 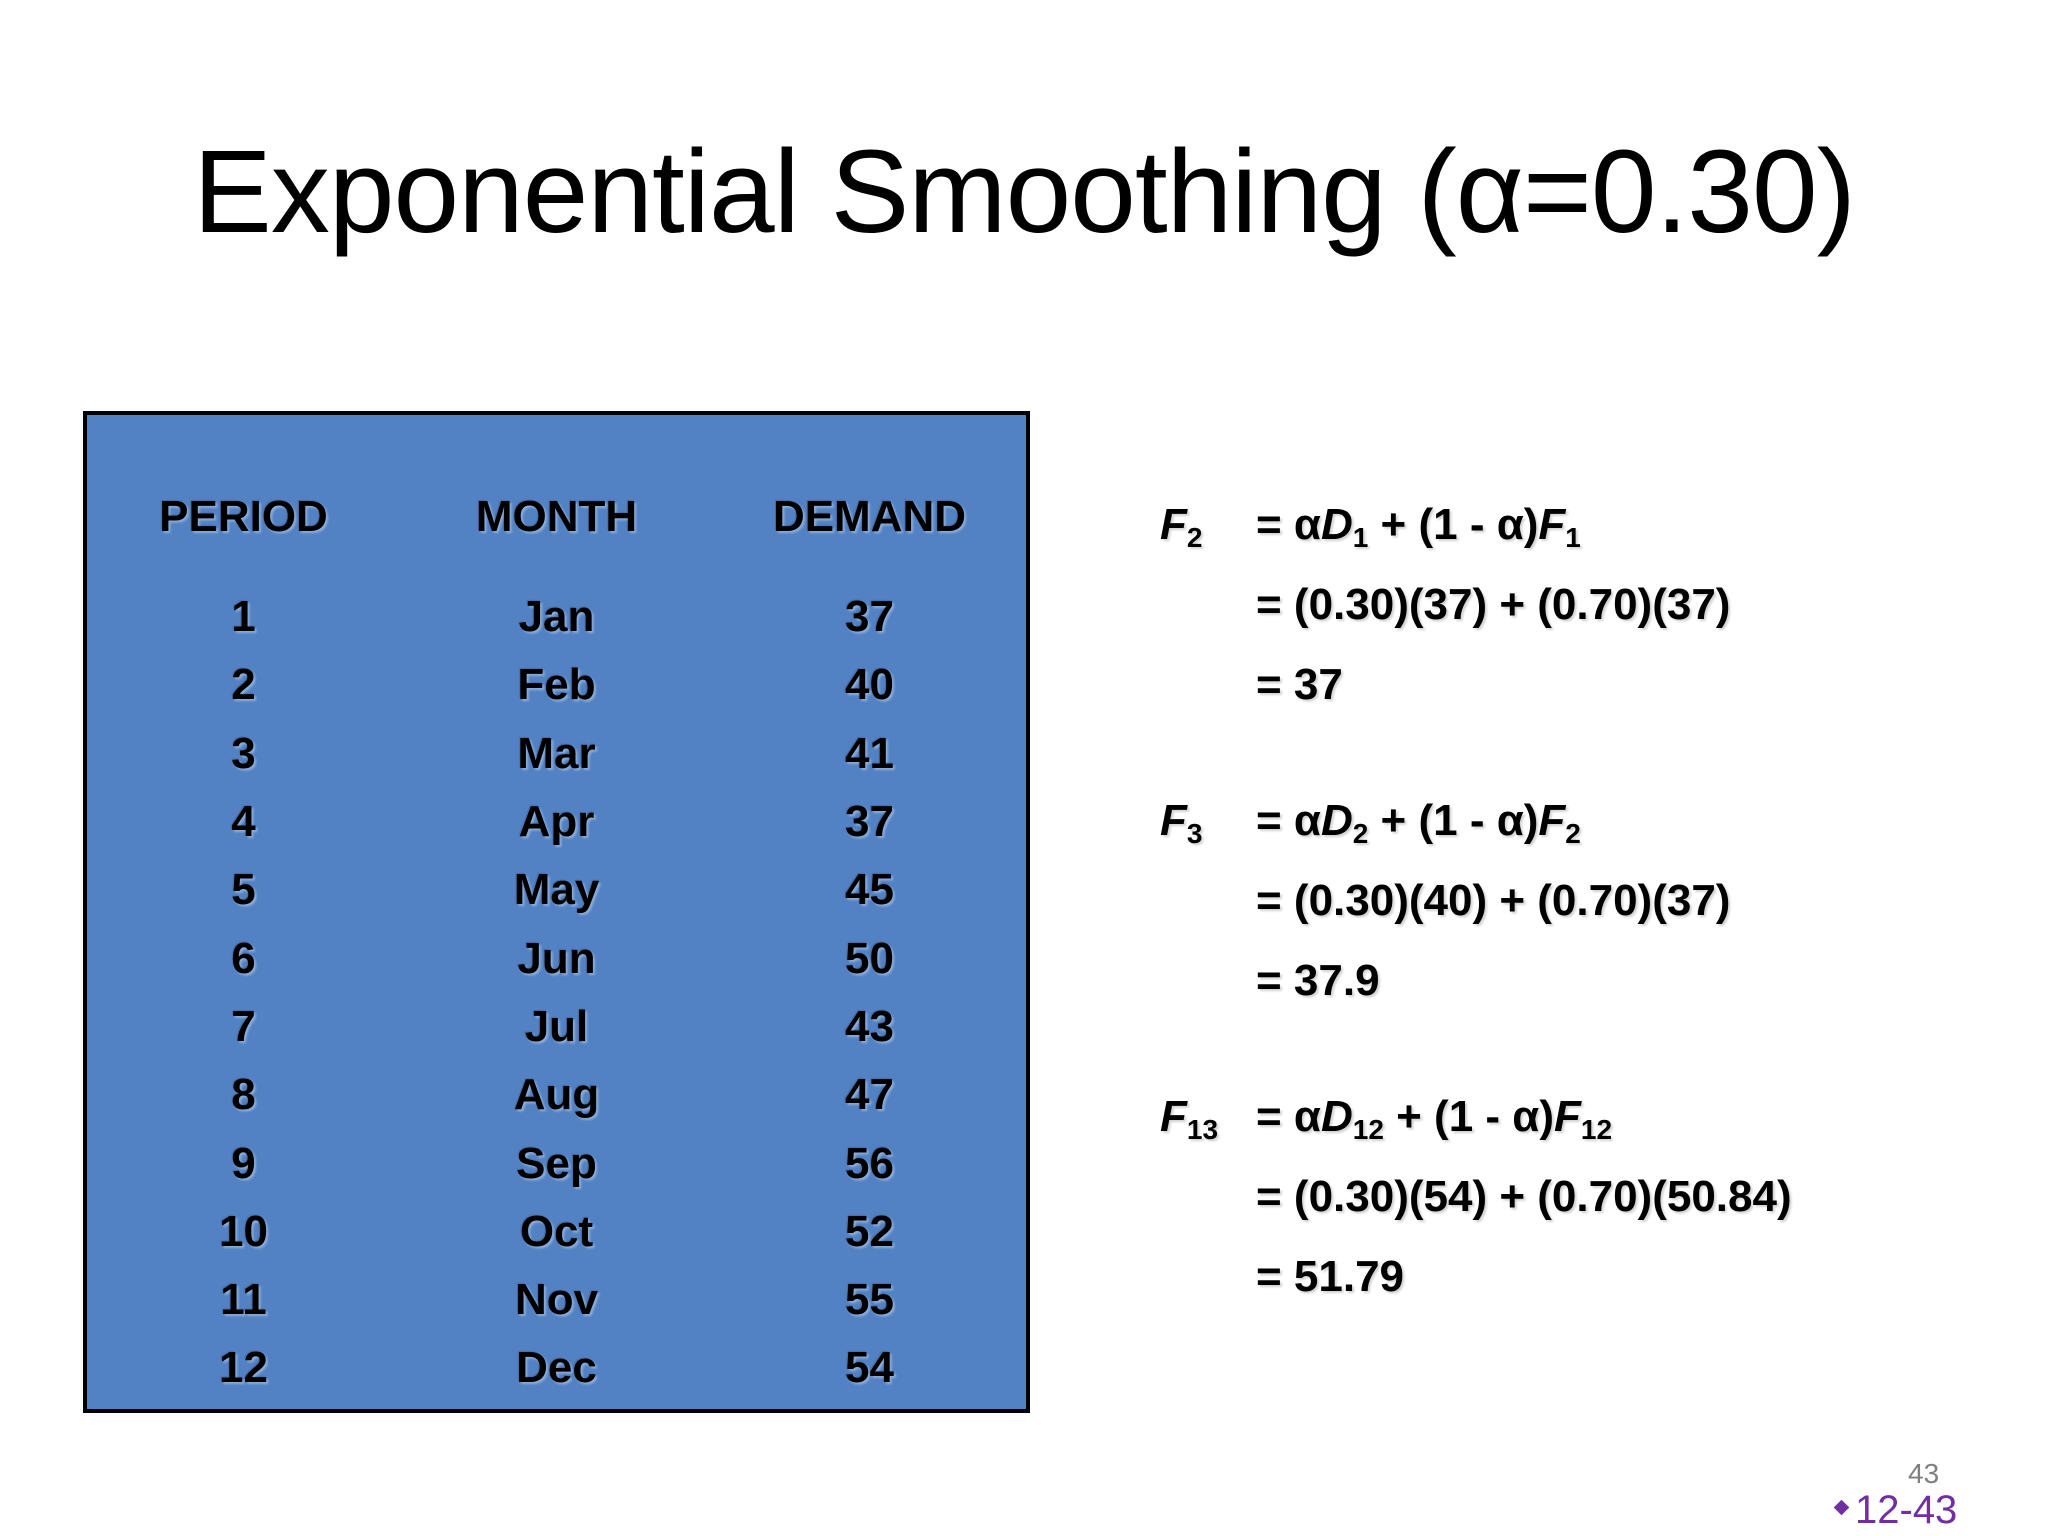 I want to click on table-row: 9 Sep 56, so click(x=556, y=1163).